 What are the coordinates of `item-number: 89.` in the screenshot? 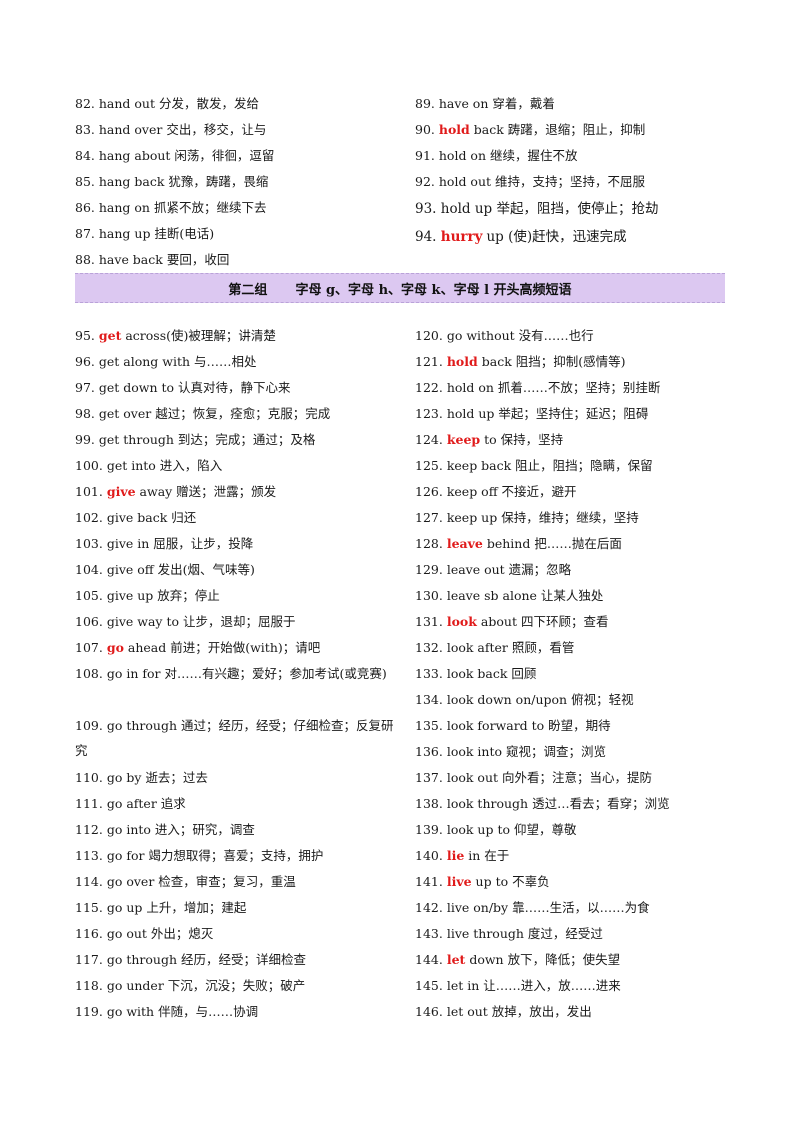 It's located at (425, 103).